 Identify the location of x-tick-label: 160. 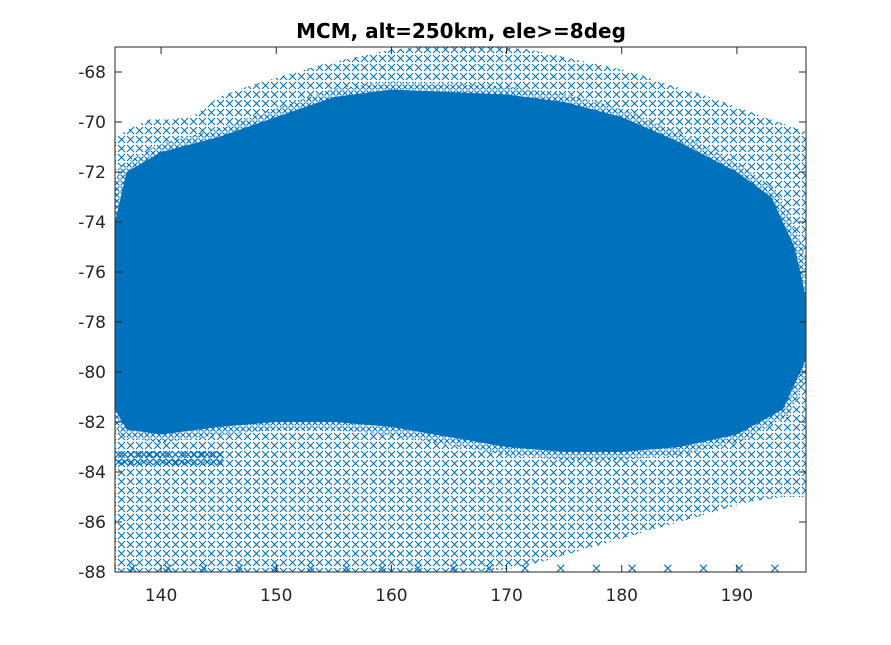
(391, 596).